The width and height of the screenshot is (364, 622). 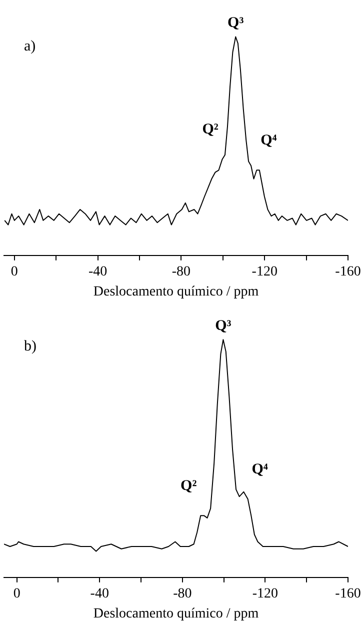 What do you see at coordinates (30, 346) in the screenshot?
I see `annotation: b)` at bounding box center [30, 346].